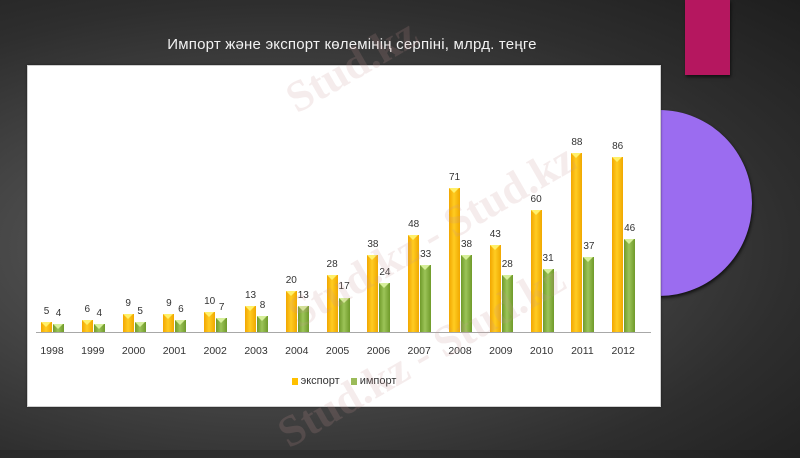 This screenshot has width=800, height=458. I want to click on import-swatch-icon, so click(353, 381).